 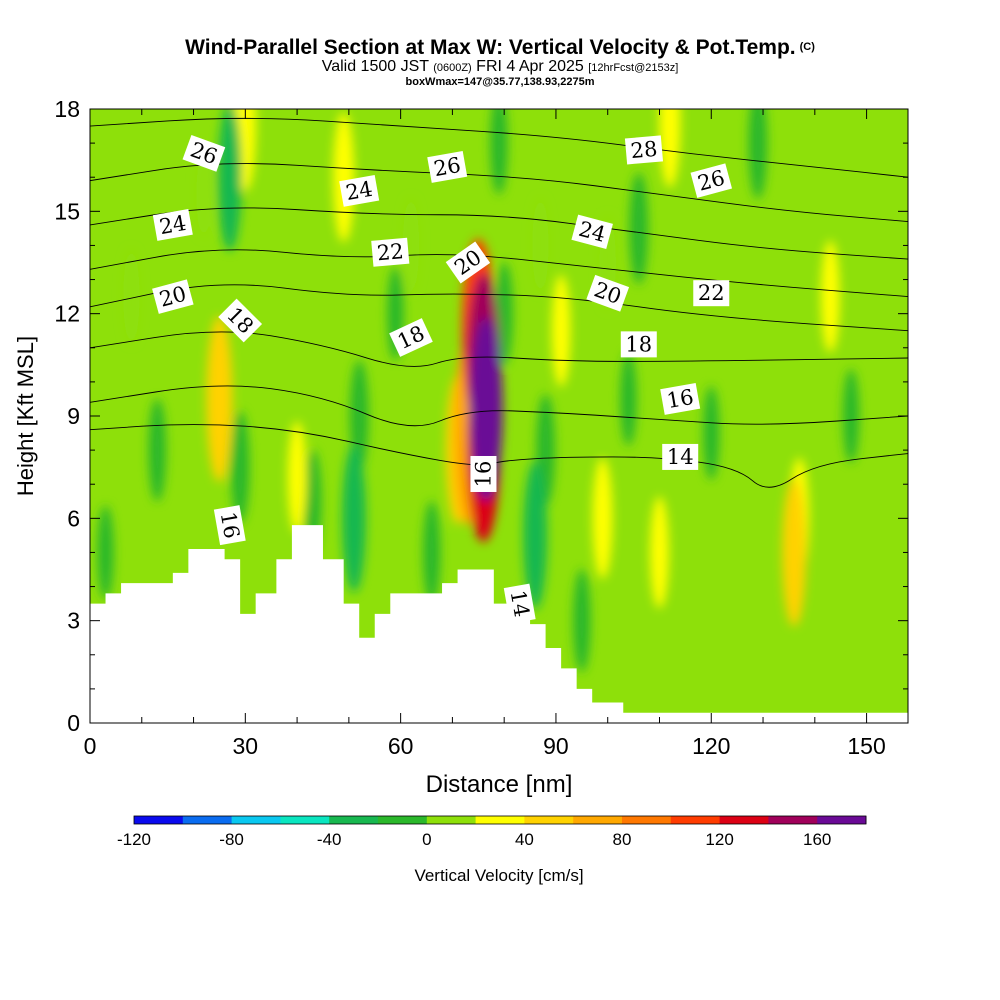 I want to click on colorbar-tick-label: 80, so click(x=622, y=839).